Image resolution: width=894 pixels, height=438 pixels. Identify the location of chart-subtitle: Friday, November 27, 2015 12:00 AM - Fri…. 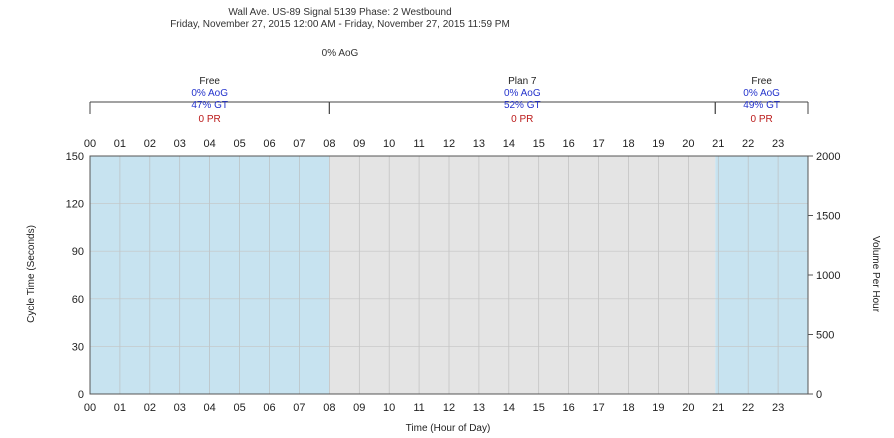
(340, 24).